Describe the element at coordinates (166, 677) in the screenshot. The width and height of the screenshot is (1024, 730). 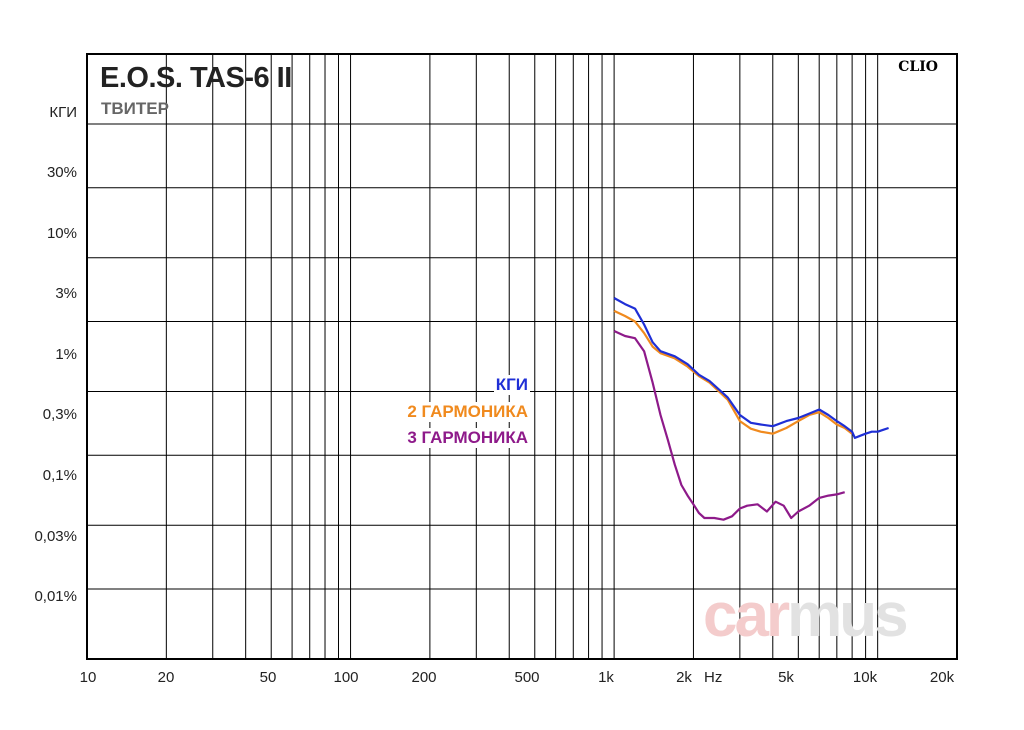
I see `x-tick-label: 20` at that location.